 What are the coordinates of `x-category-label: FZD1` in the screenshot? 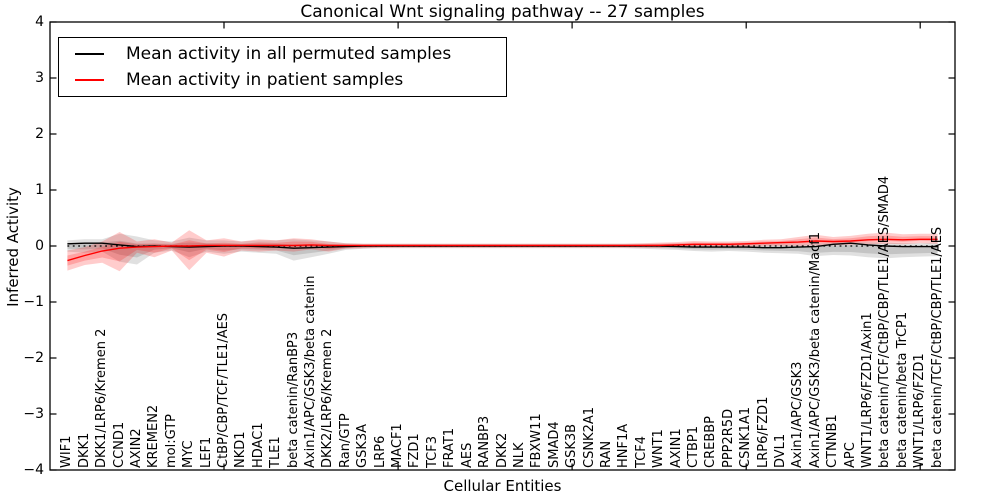 It's located at (415, 450).